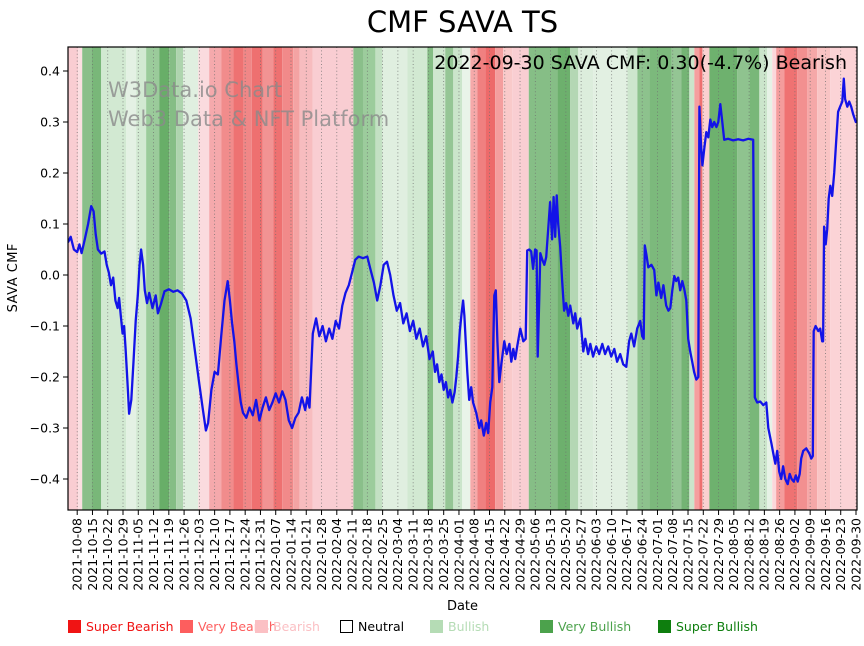 Image resolution: width=864 pixels, height=646 pixels. Describe the element at coordinates (764, 554) in the screenshot. I see `x-tick-label: 2022-08-19` at that location.